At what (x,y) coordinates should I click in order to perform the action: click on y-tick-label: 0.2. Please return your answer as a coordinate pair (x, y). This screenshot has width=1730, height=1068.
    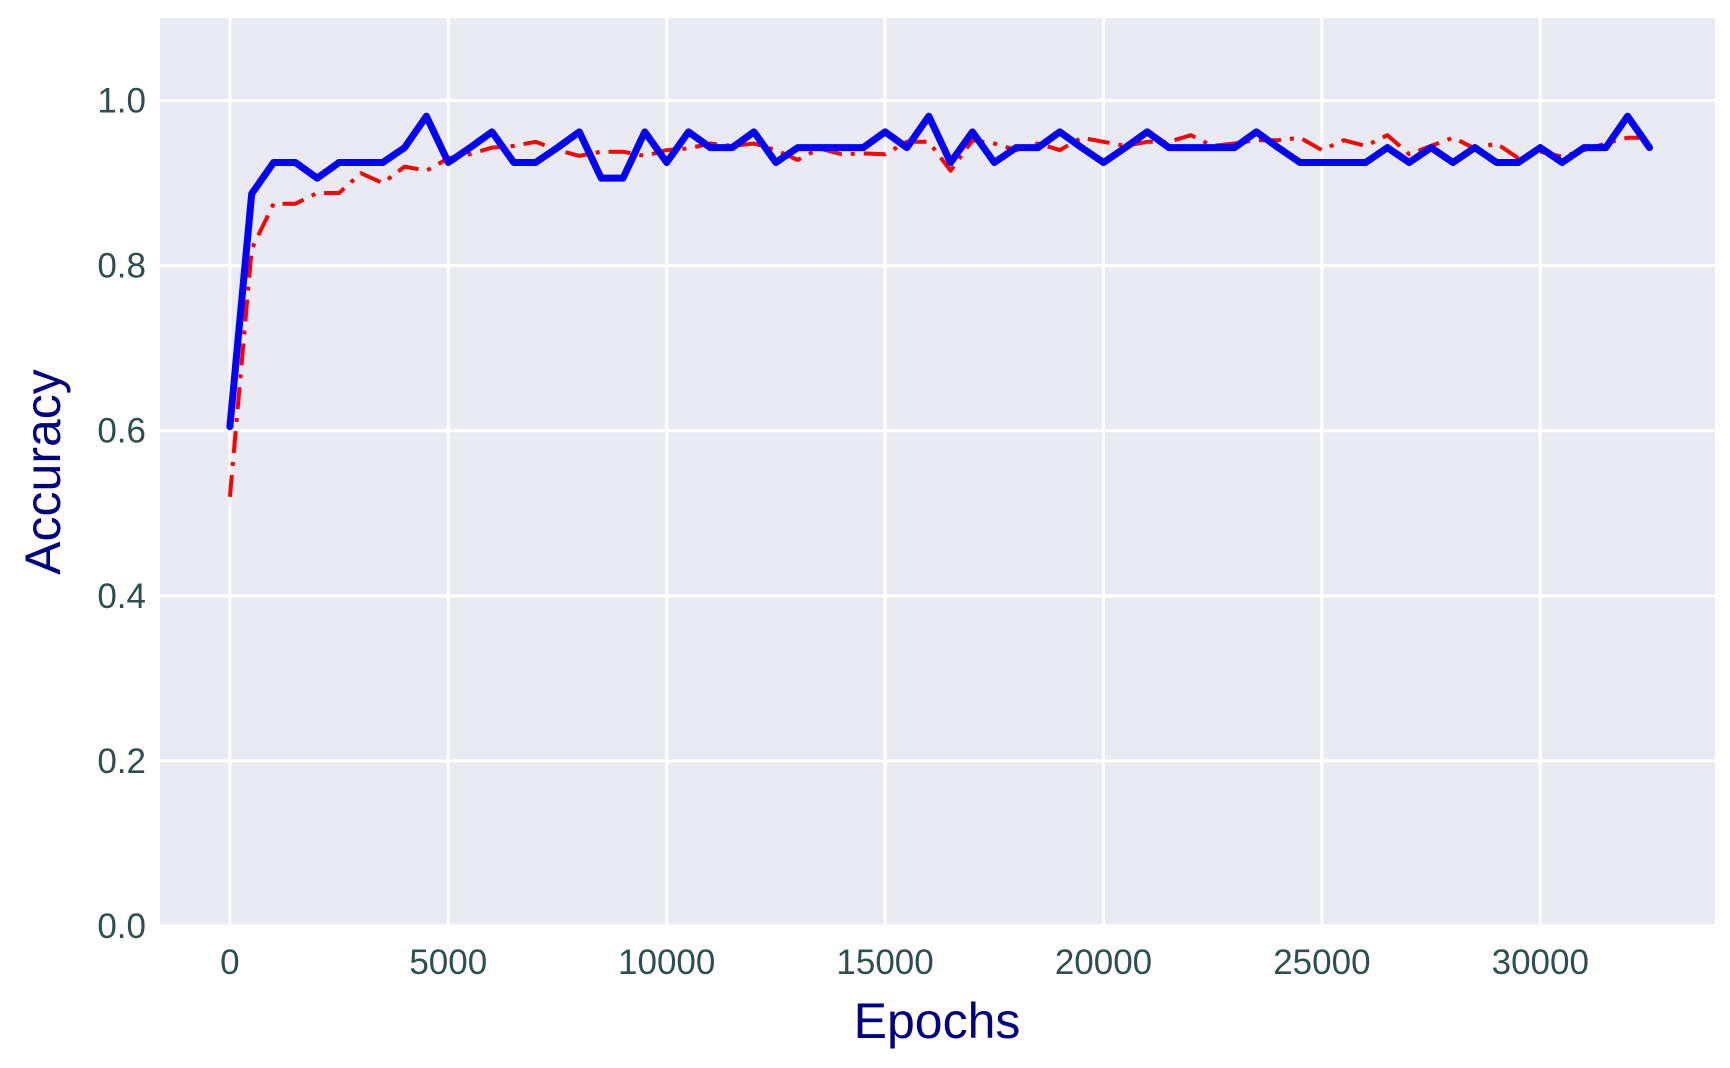
    Looking at the image, I should click on (121, 761).